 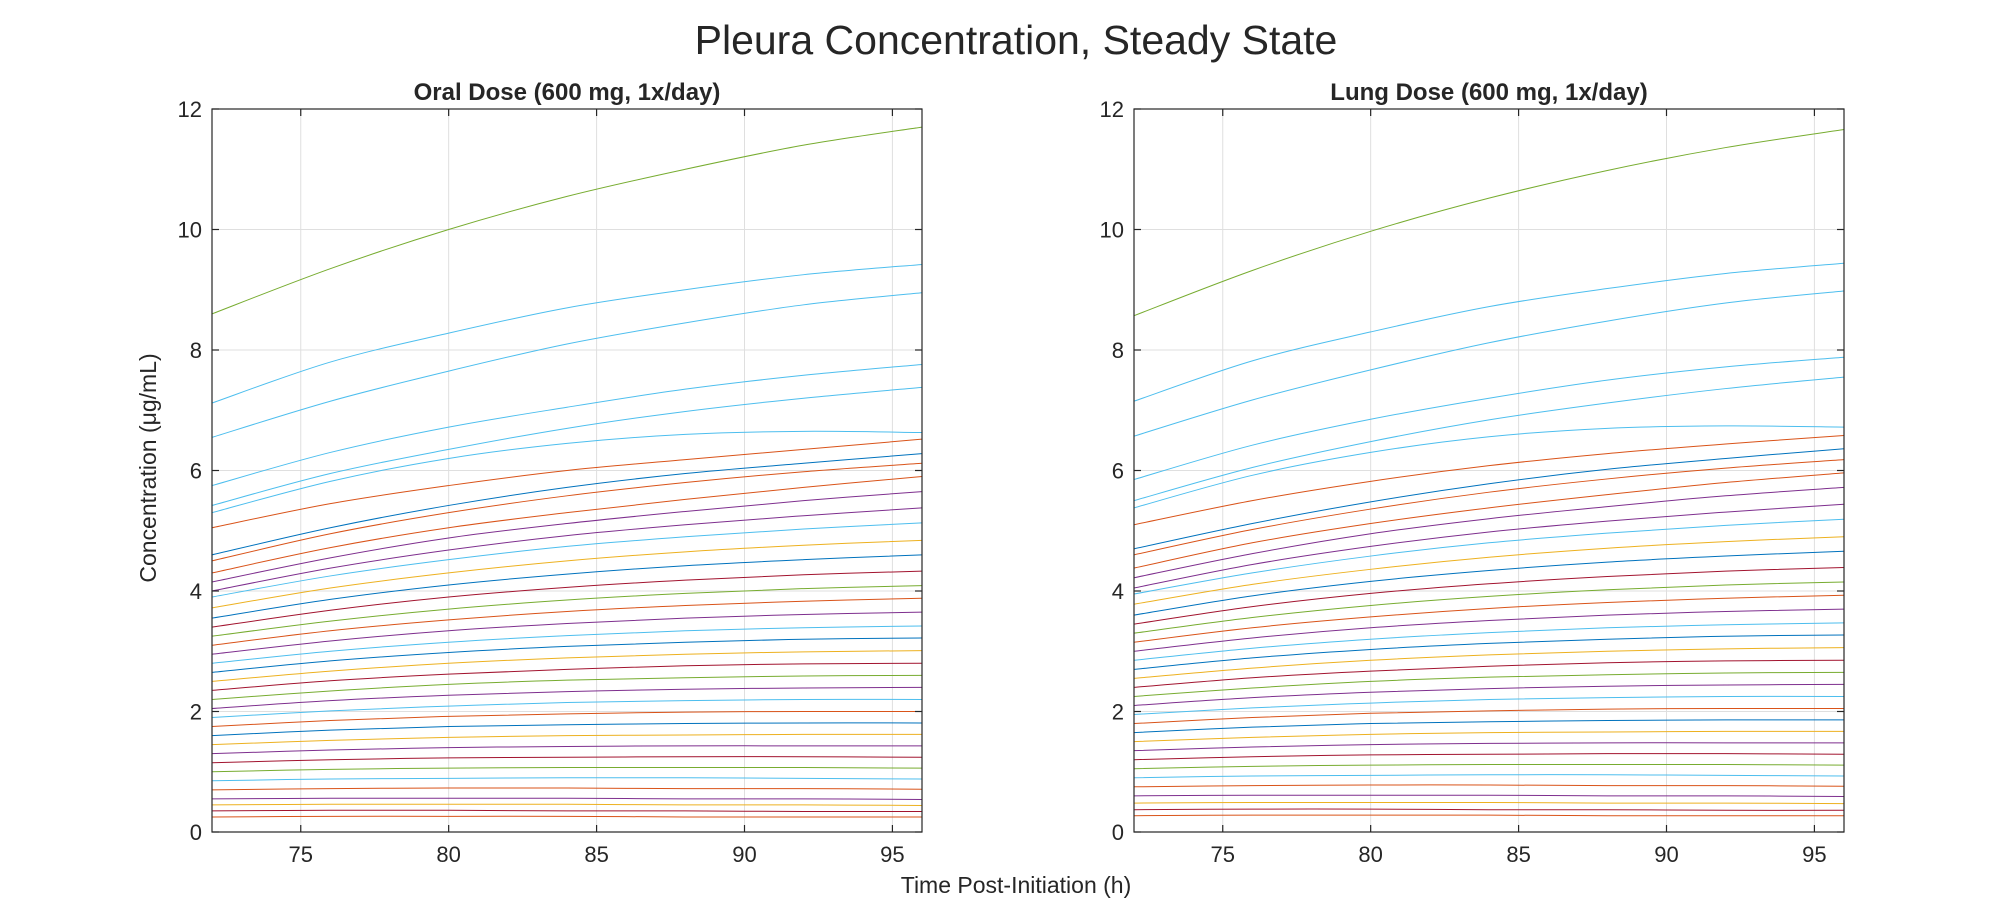 What do you see at coordinates (567, 92) in the screenshot?
I see `panel-title: Oral Dose (600 mg, 1x/day)` at bounding box center [567, 92].